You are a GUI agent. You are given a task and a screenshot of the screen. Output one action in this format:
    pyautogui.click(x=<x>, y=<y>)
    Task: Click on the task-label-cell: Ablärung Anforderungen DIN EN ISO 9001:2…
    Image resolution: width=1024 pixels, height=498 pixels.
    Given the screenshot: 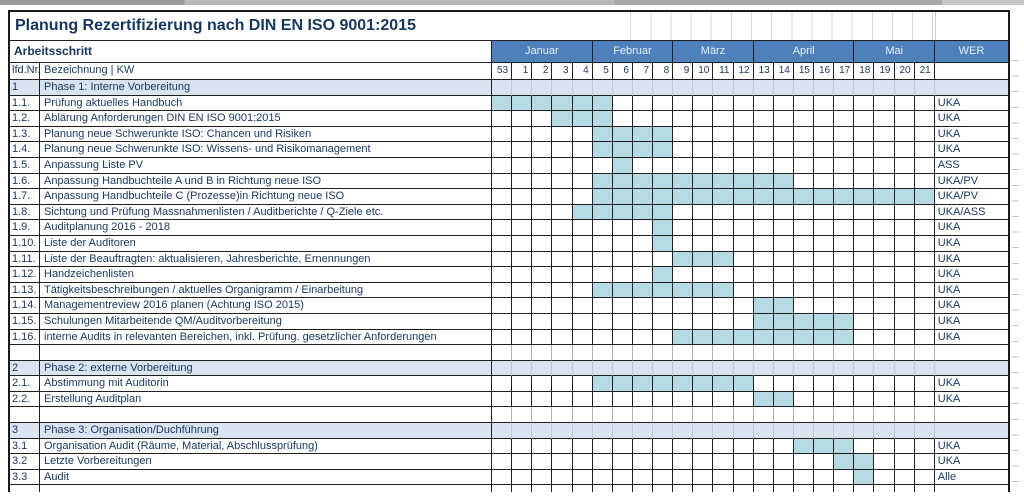 What is the action you would take?
    pyautogui.click(x=266, y=119)
    